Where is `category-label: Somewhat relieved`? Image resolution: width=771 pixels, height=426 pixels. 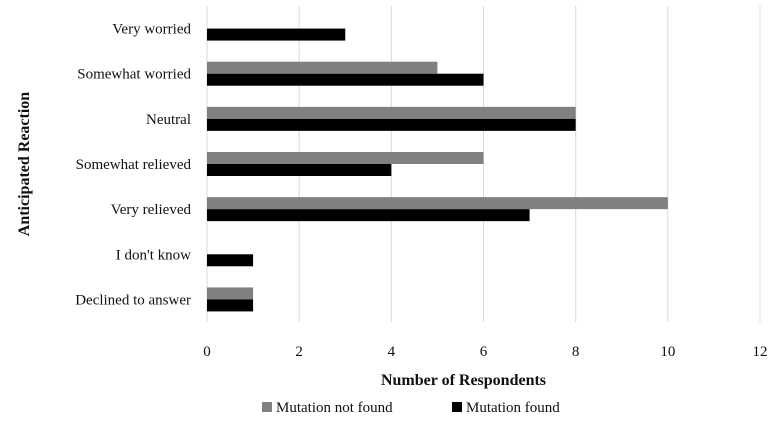
category-label: Somewhat relieved is located at coordinates (134, 165).